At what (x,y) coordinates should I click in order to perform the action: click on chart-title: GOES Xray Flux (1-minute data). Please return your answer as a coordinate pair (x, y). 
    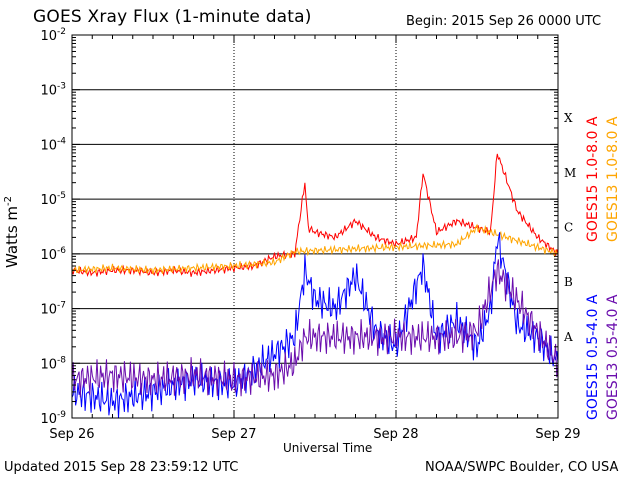
    Looking at the image, I should click on (172, 17).